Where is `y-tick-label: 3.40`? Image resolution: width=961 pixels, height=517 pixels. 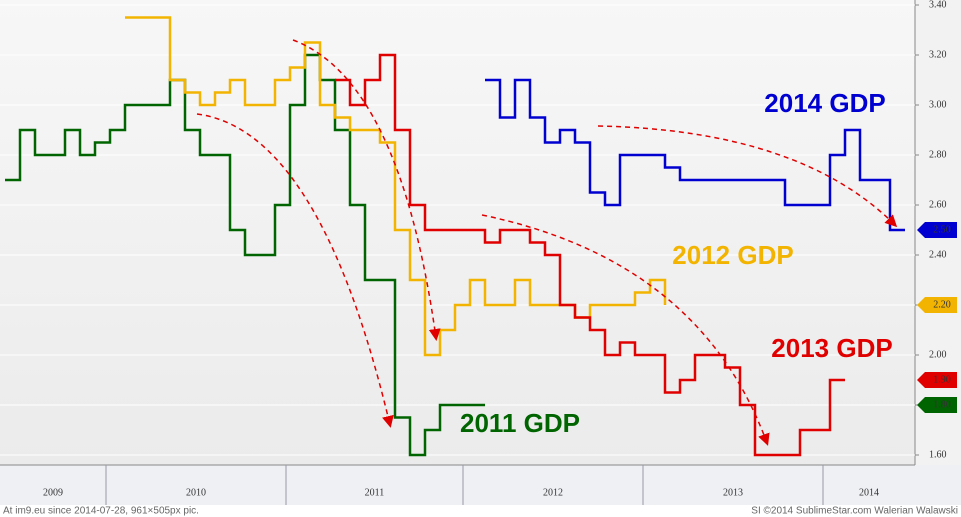 y-tick-label: 3.40 is located at coordinates (938, 5).